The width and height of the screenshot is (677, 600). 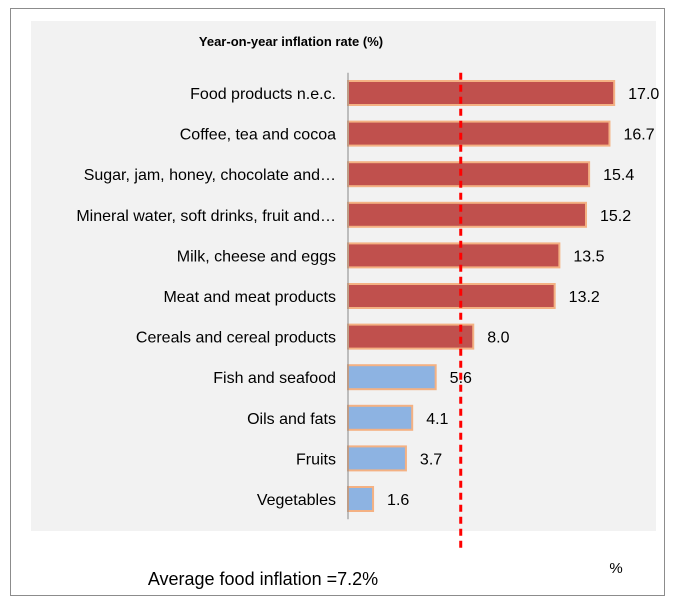 I want to click on category-label: Milk, cheese and eggs, so click(x=256, y=256).